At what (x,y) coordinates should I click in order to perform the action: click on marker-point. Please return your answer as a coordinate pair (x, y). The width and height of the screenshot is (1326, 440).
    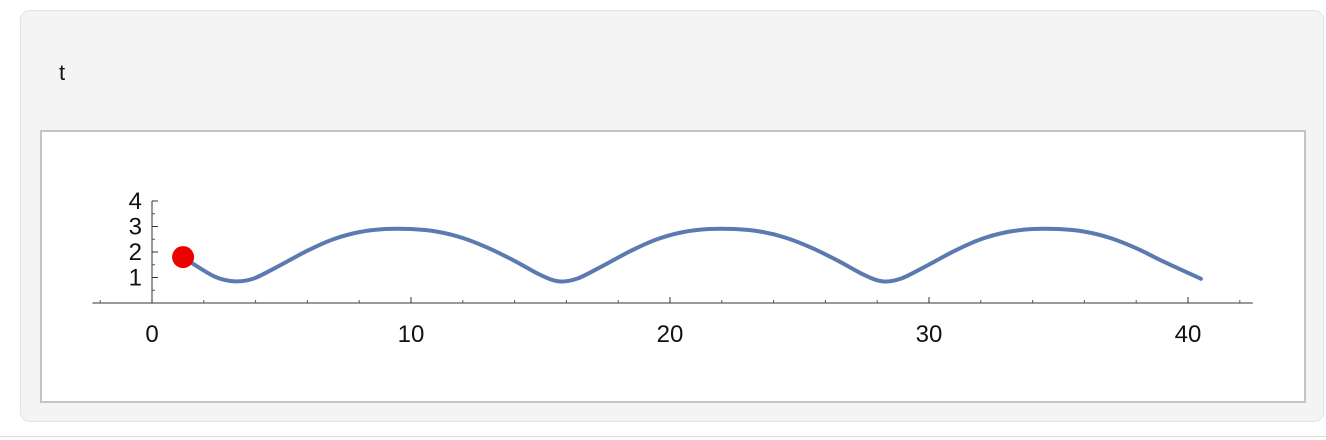
    Looking at the image, I should click on (183, 257).